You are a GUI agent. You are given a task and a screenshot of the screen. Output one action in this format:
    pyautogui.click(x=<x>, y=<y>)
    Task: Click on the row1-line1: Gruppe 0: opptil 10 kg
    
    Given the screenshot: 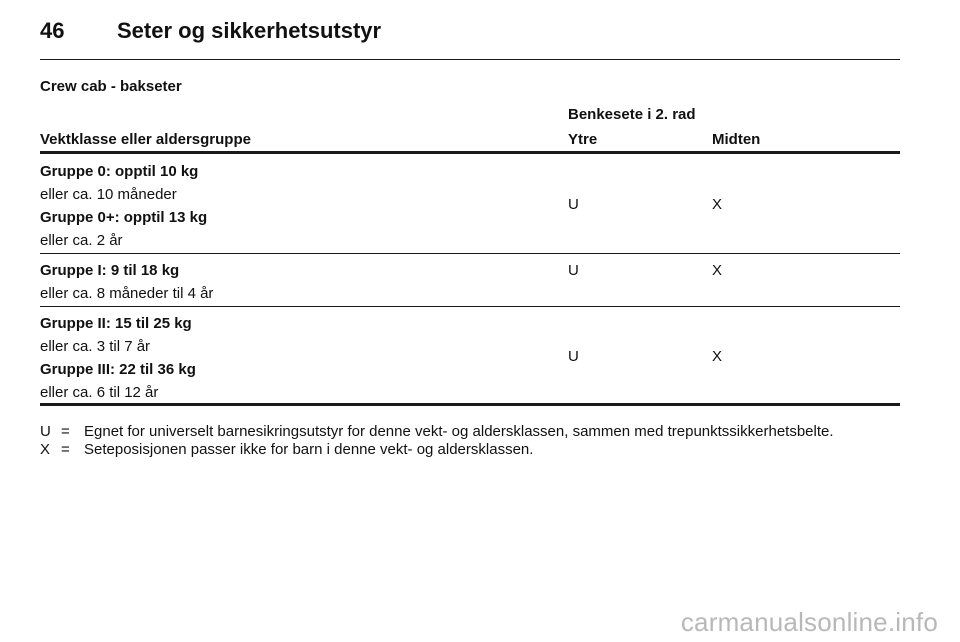 What is the action you would take?
    pyautogui.click(x=119, y=171)
    